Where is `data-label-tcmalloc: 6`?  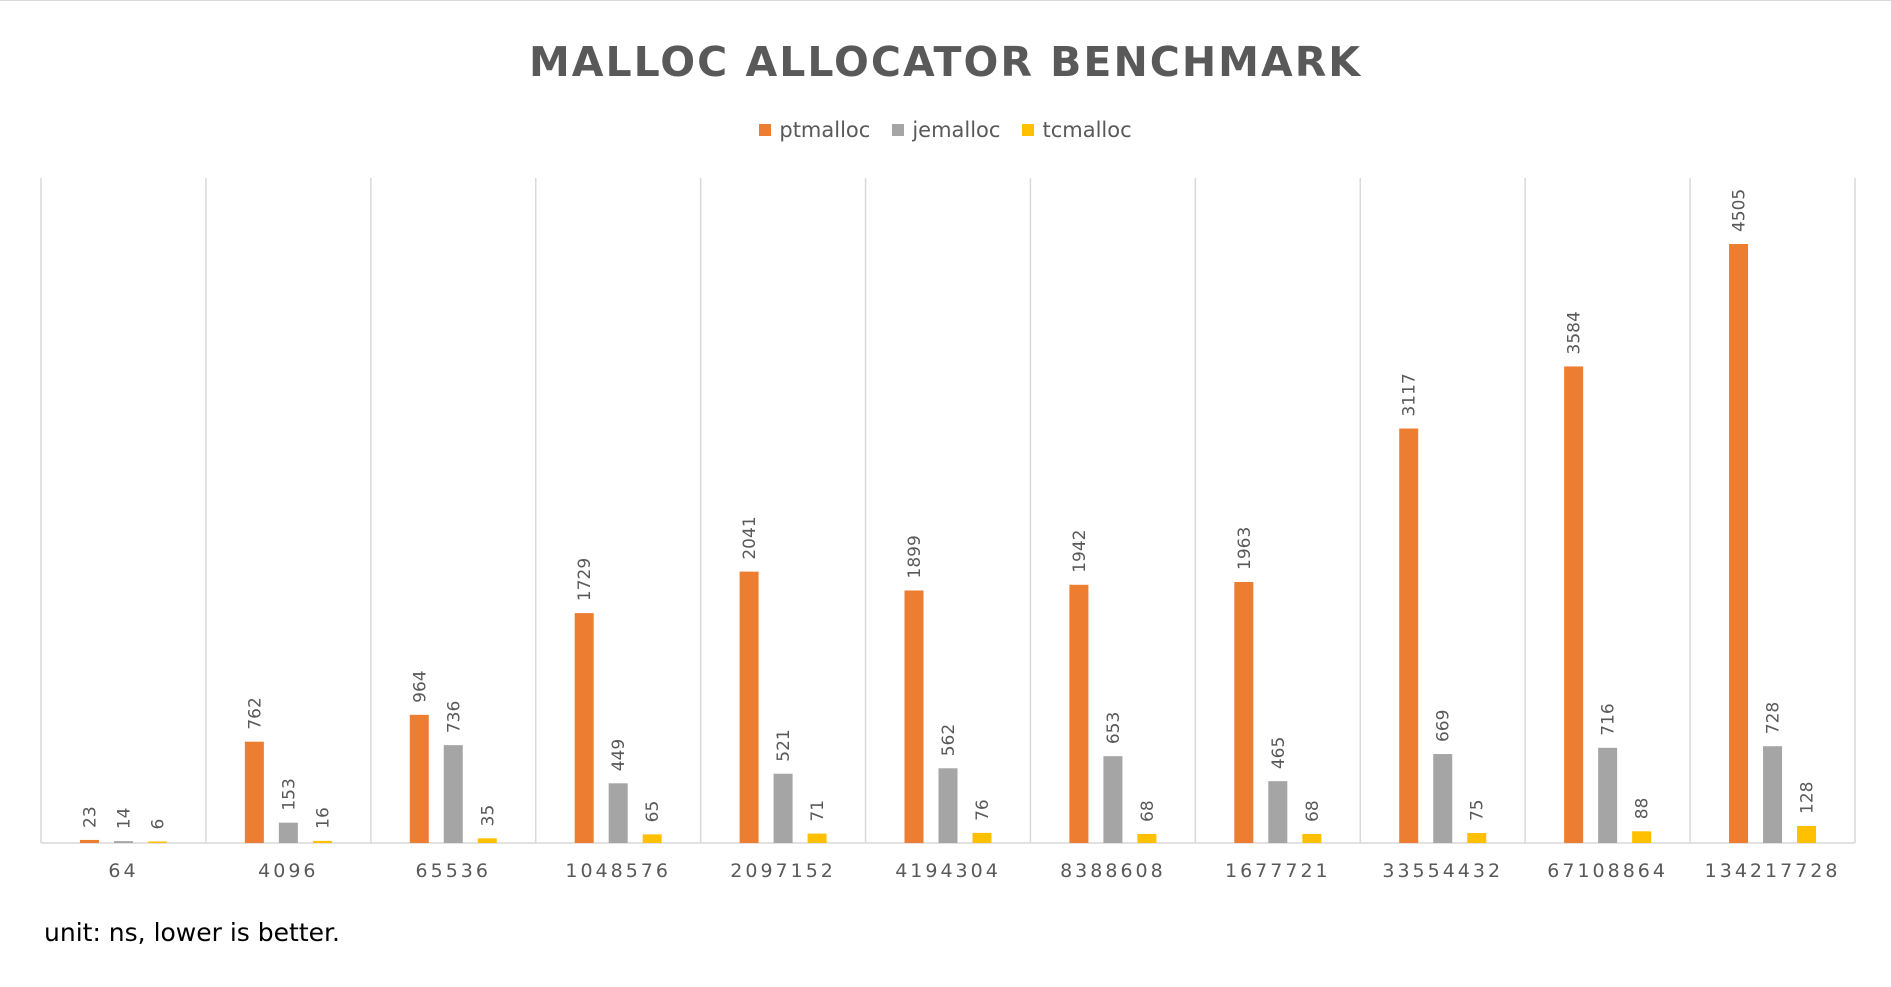
data-label-tcmalloc: 6 is located at coordinates (158, 824).